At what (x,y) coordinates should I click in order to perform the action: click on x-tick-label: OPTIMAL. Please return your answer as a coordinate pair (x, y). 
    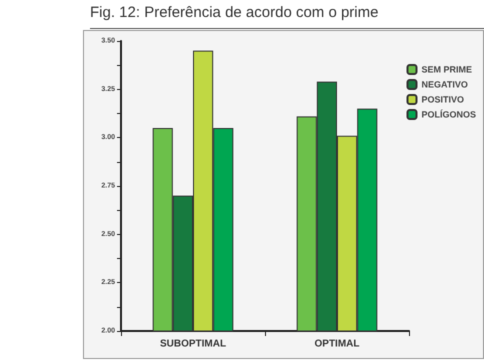
    Looking at the image, I should click on (337, 344).